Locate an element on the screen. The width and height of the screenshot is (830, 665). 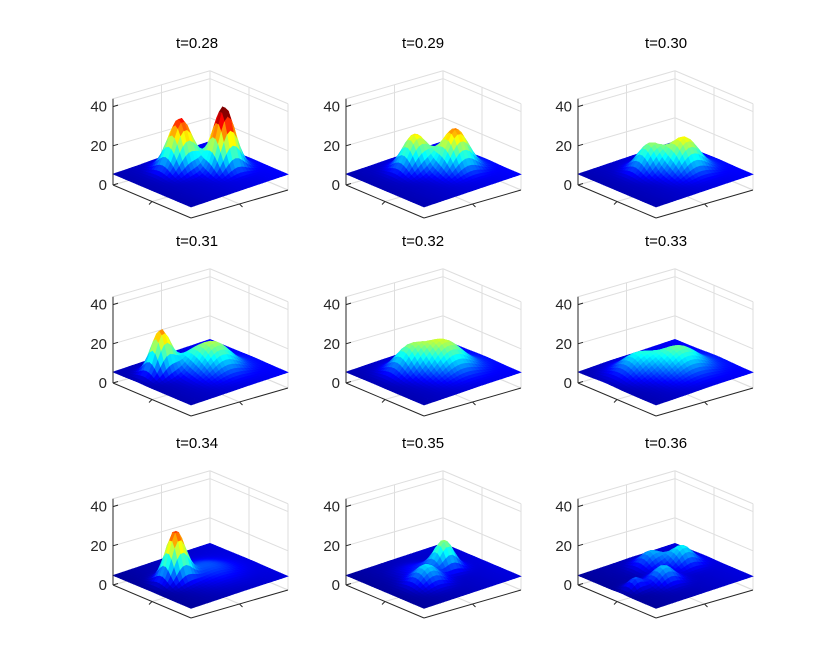
subplot-6: 0 20 40 t=0.33 is located at coordinates (654, 325).